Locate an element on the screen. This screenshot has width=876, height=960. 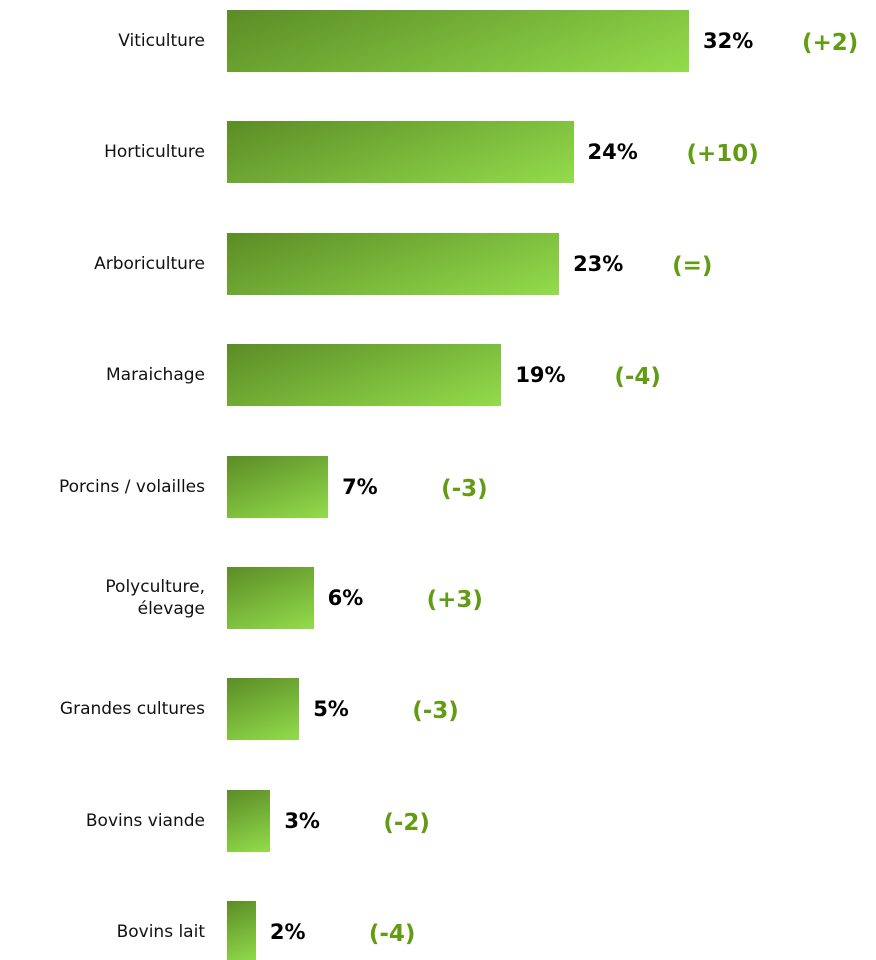
value-label: 2% is located at coordinates (287, 932).